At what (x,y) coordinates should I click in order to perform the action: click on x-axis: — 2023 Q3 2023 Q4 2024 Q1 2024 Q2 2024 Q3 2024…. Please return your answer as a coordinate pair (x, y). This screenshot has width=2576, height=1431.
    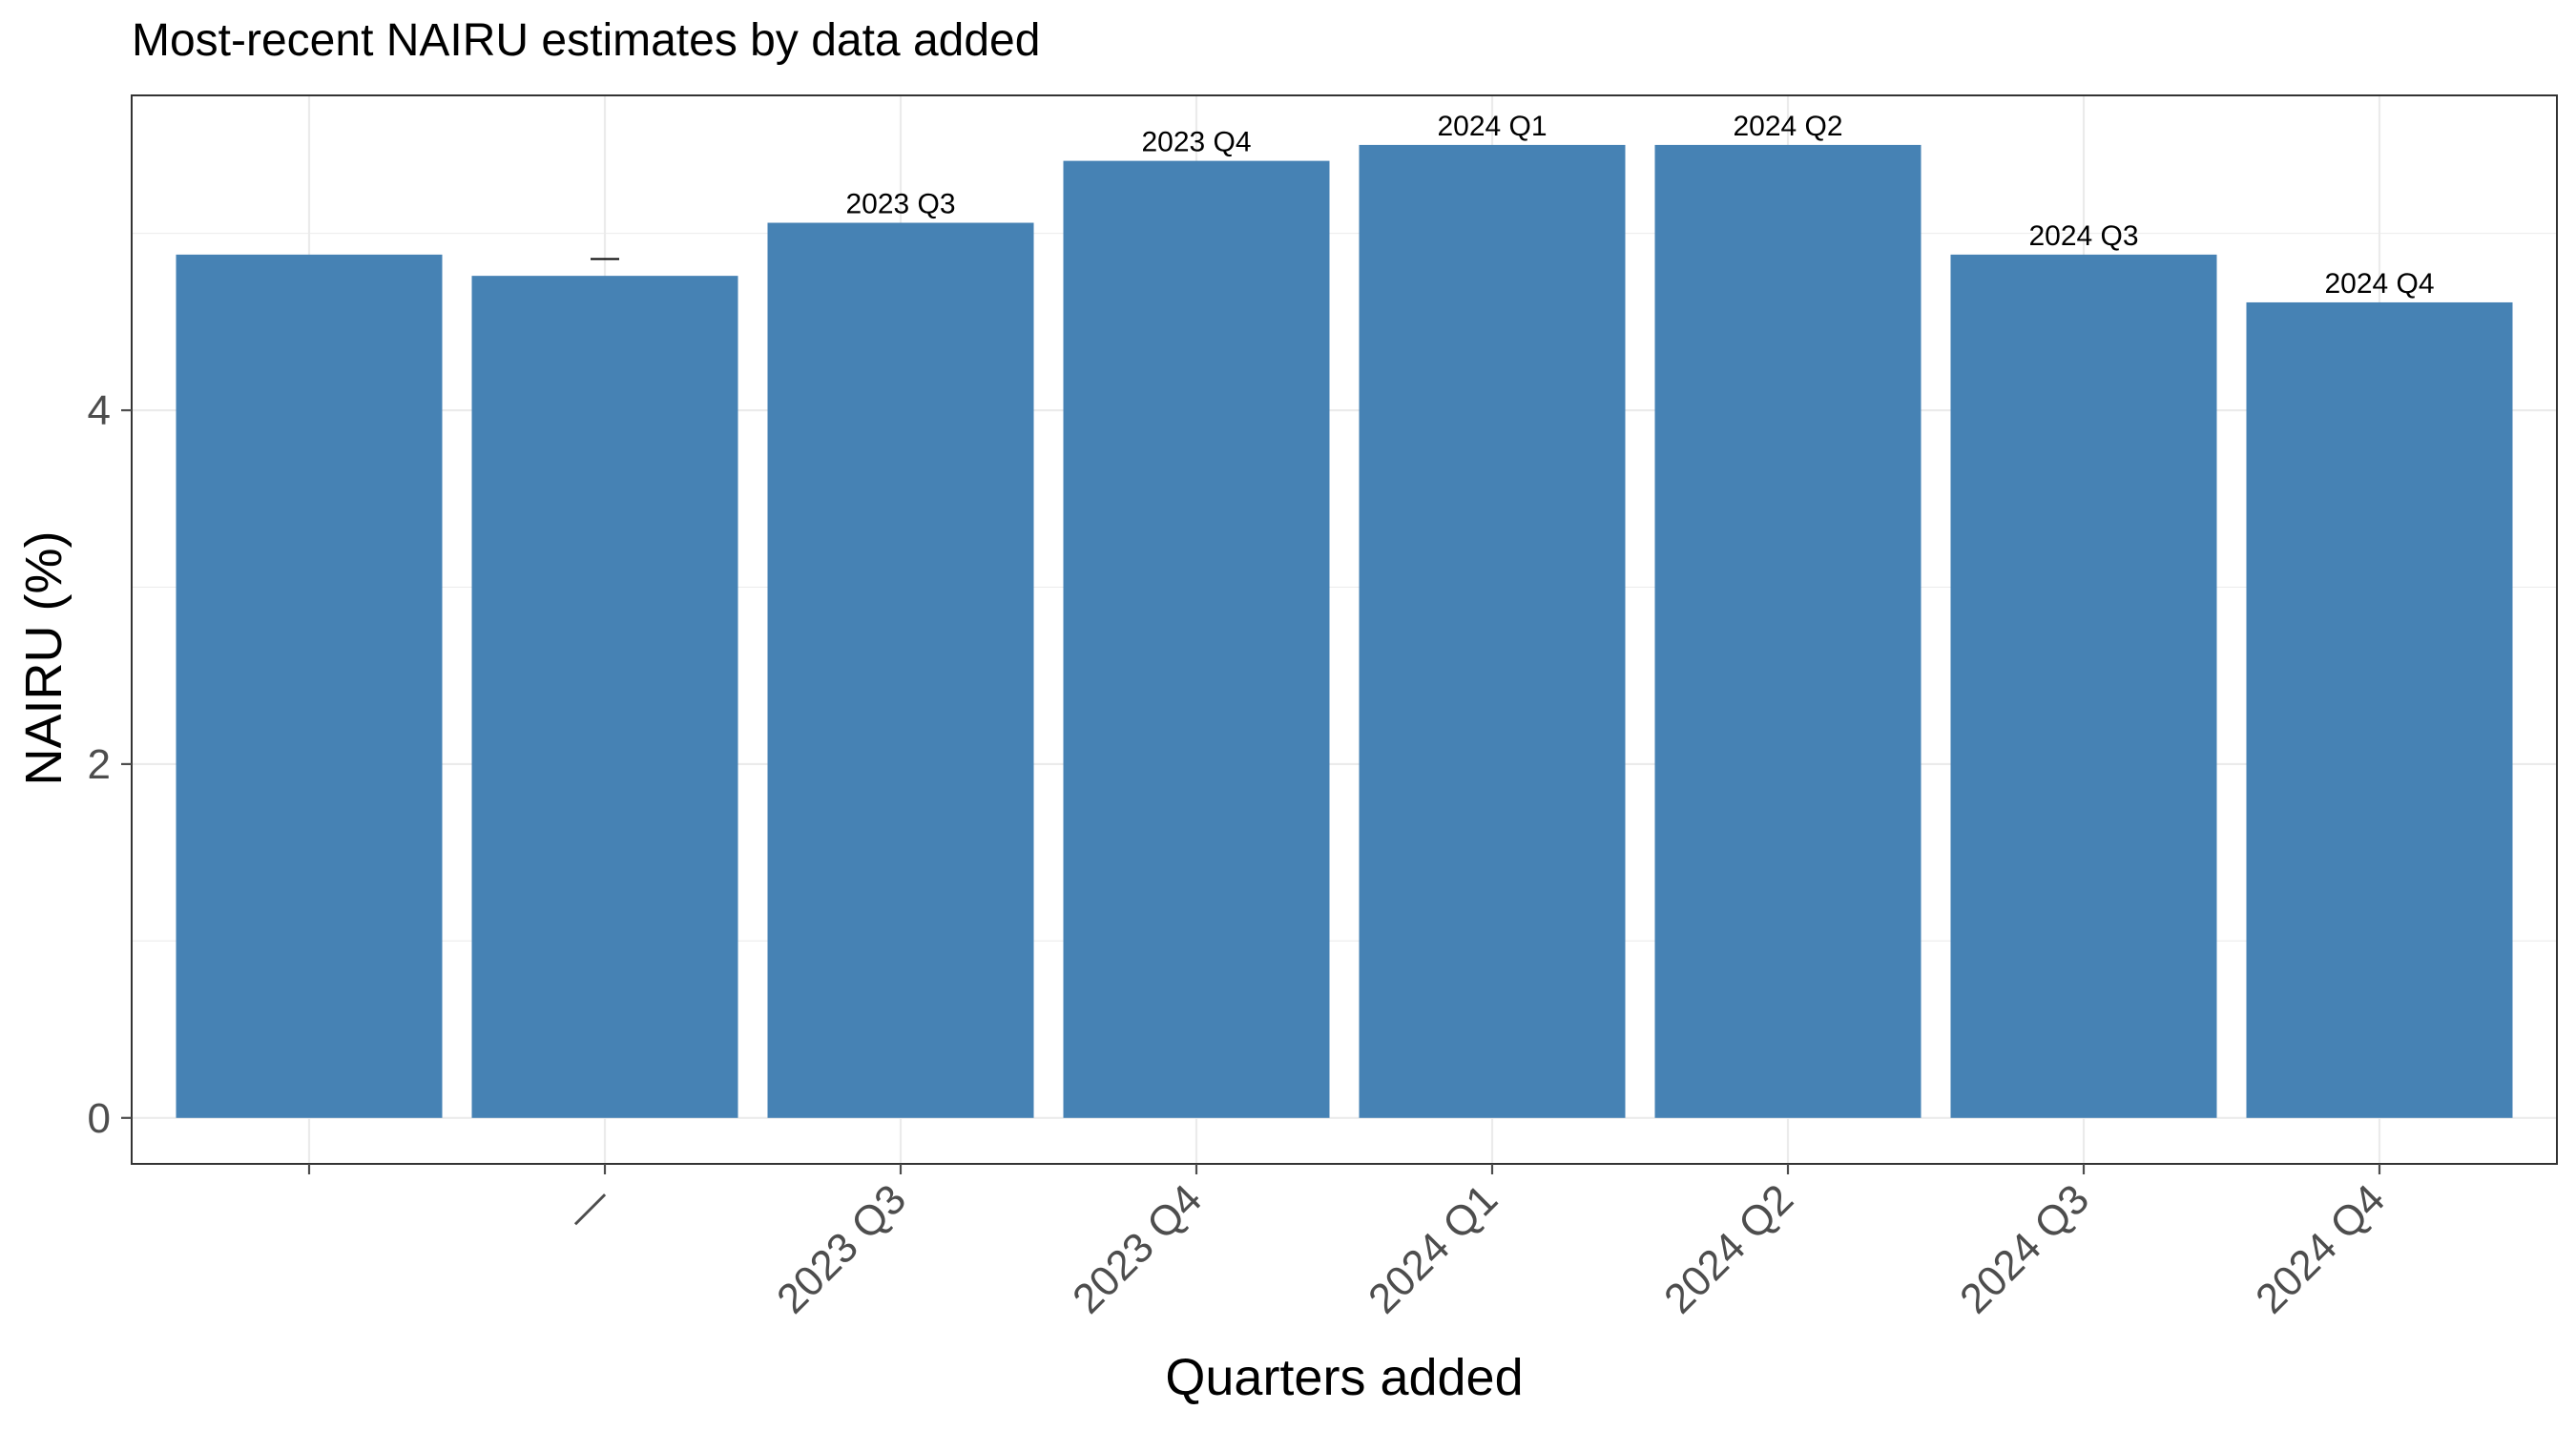
    Looking at the image, I should click on (1350, 1243).